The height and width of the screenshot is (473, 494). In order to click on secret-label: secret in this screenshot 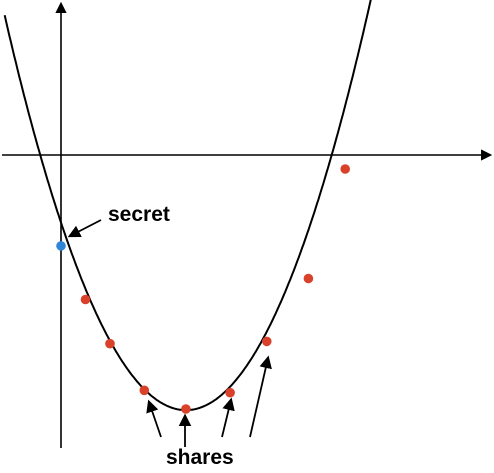, I will do `click(139, 214)`.